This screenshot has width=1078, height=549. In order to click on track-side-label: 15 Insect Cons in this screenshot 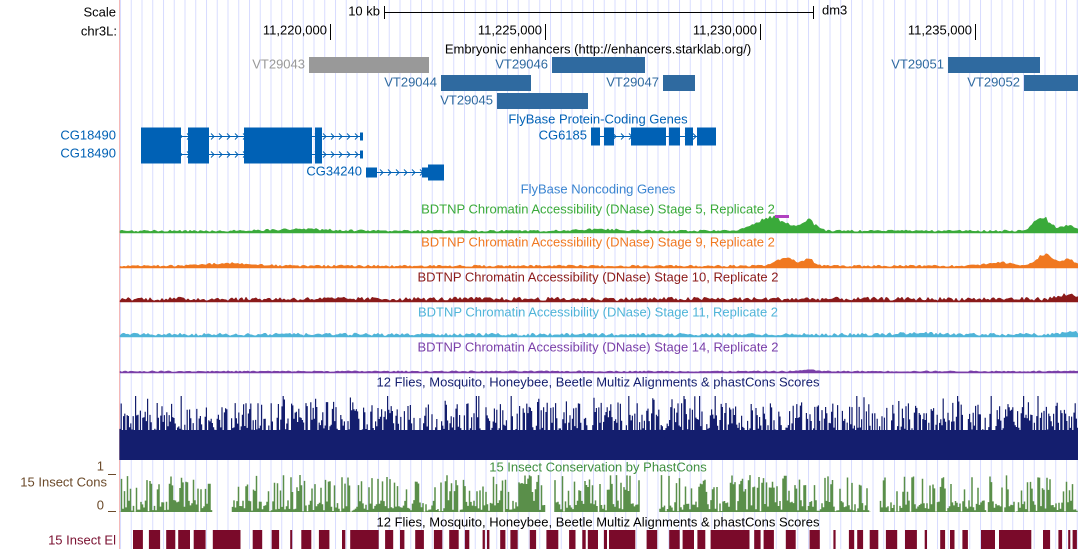, I will do `click(63, 481)`.